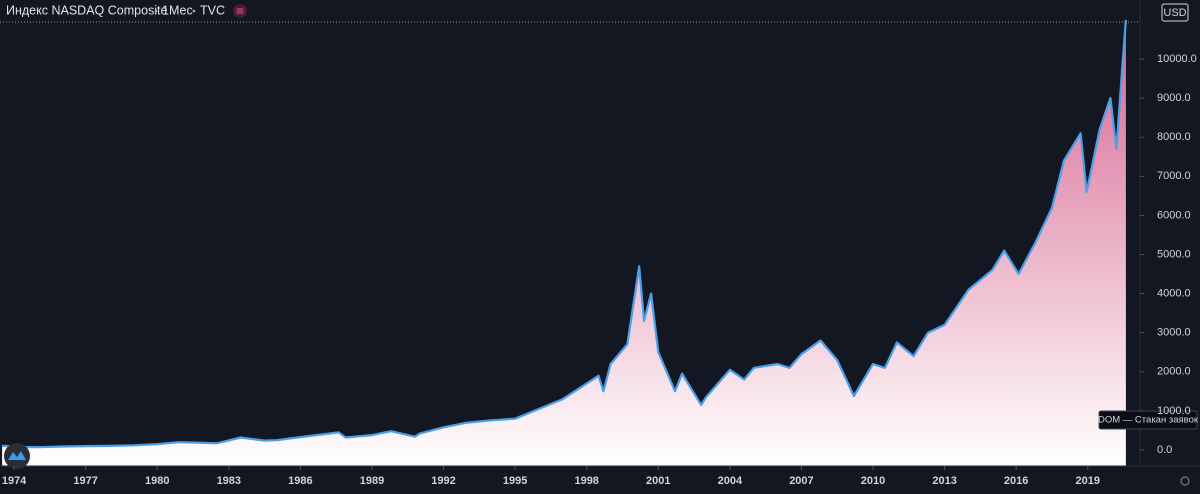  Describe the element at coordinates (515, 481) in the screenshot. I see `x-tick-label: 1995` at that location.